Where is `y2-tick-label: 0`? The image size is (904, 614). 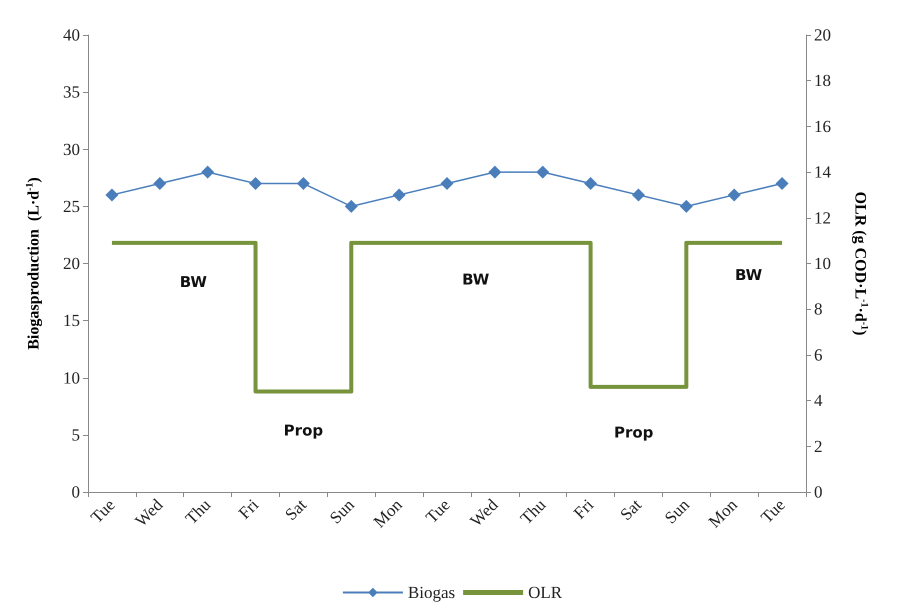
y2-tick-label: 0 is located at coordinates (818, 492).